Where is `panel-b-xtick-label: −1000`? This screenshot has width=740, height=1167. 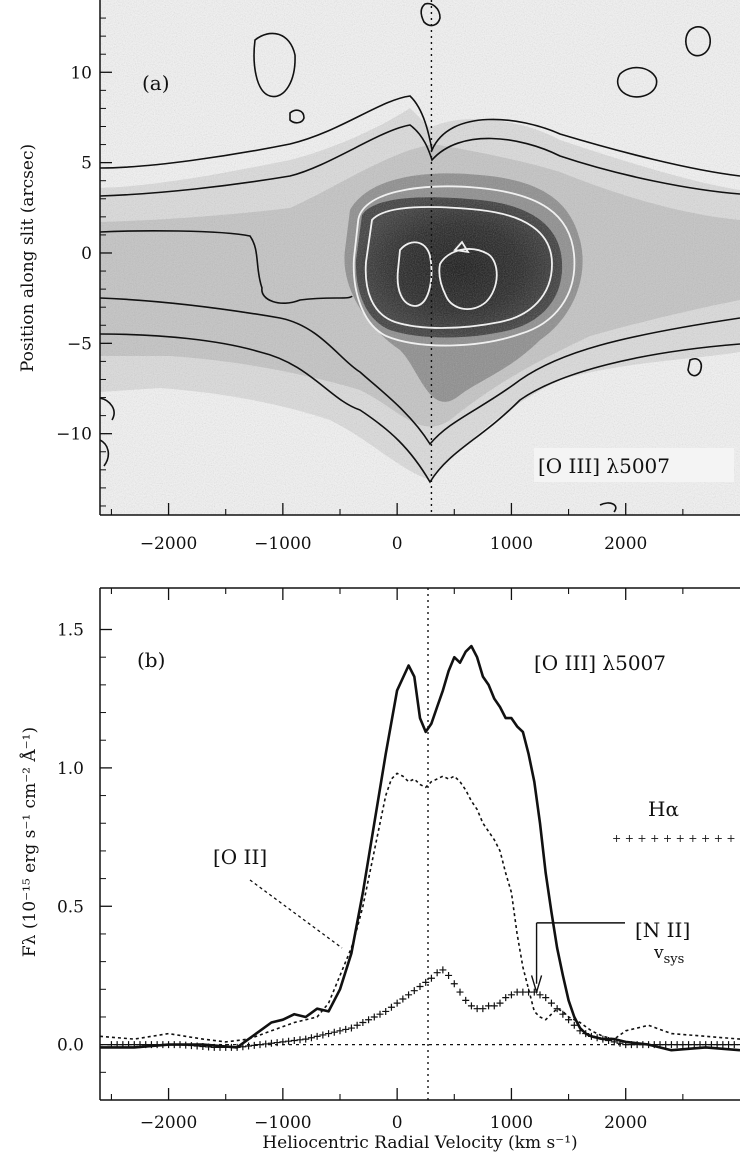
panel-b-xtick-label: −1000 is located at coordinates (283, 1123).